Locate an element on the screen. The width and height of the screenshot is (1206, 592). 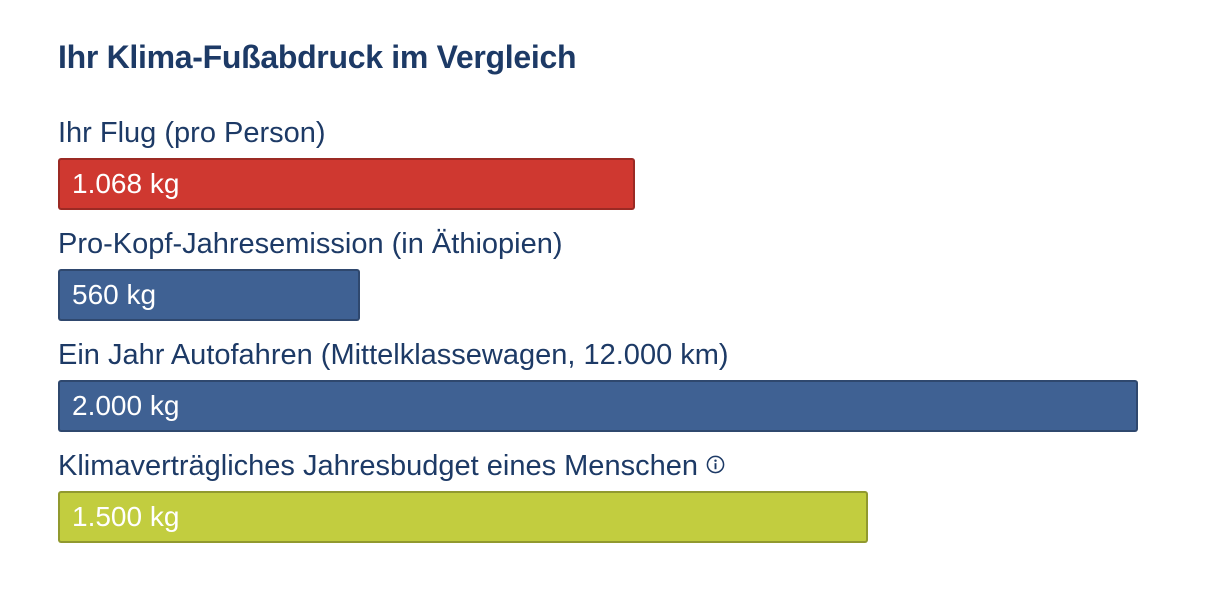
bar: 560 kg is located at coordinates (209, 295).